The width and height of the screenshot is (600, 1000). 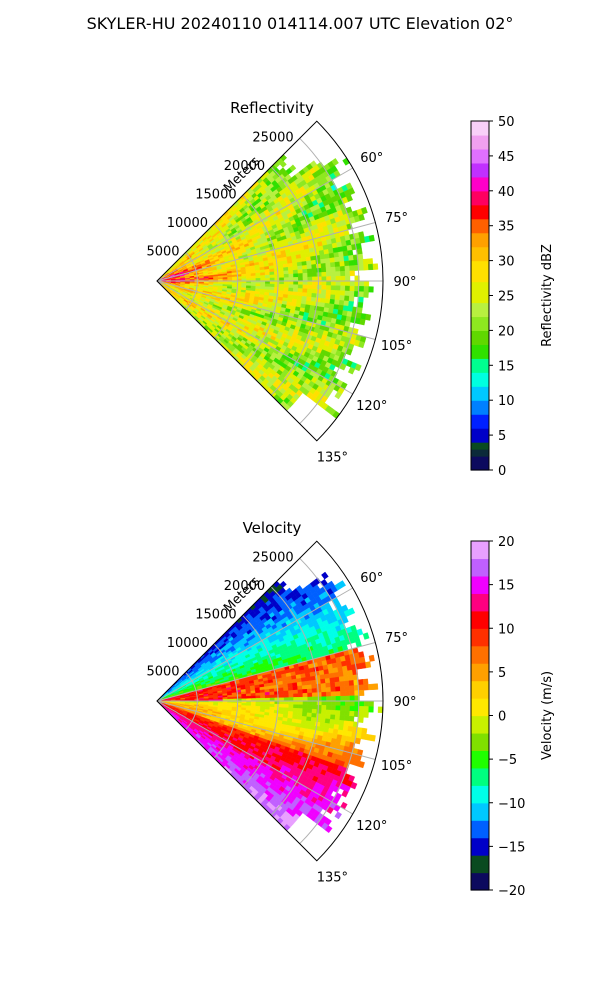 What do you see at coordinates (270, 702) in the screenshot?
I see `data-field` at bounding box center [270, 702].